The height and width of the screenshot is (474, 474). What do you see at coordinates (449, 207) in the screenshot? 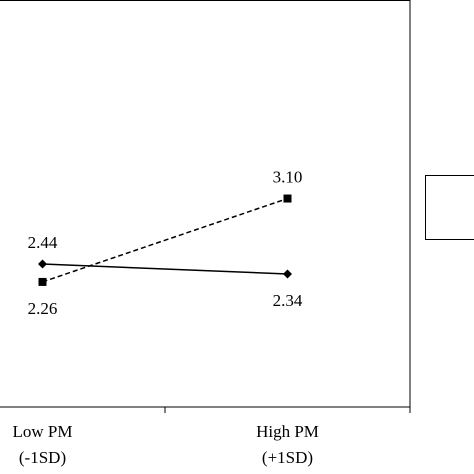
I see `legend-box` at bounding box center [449, 207].